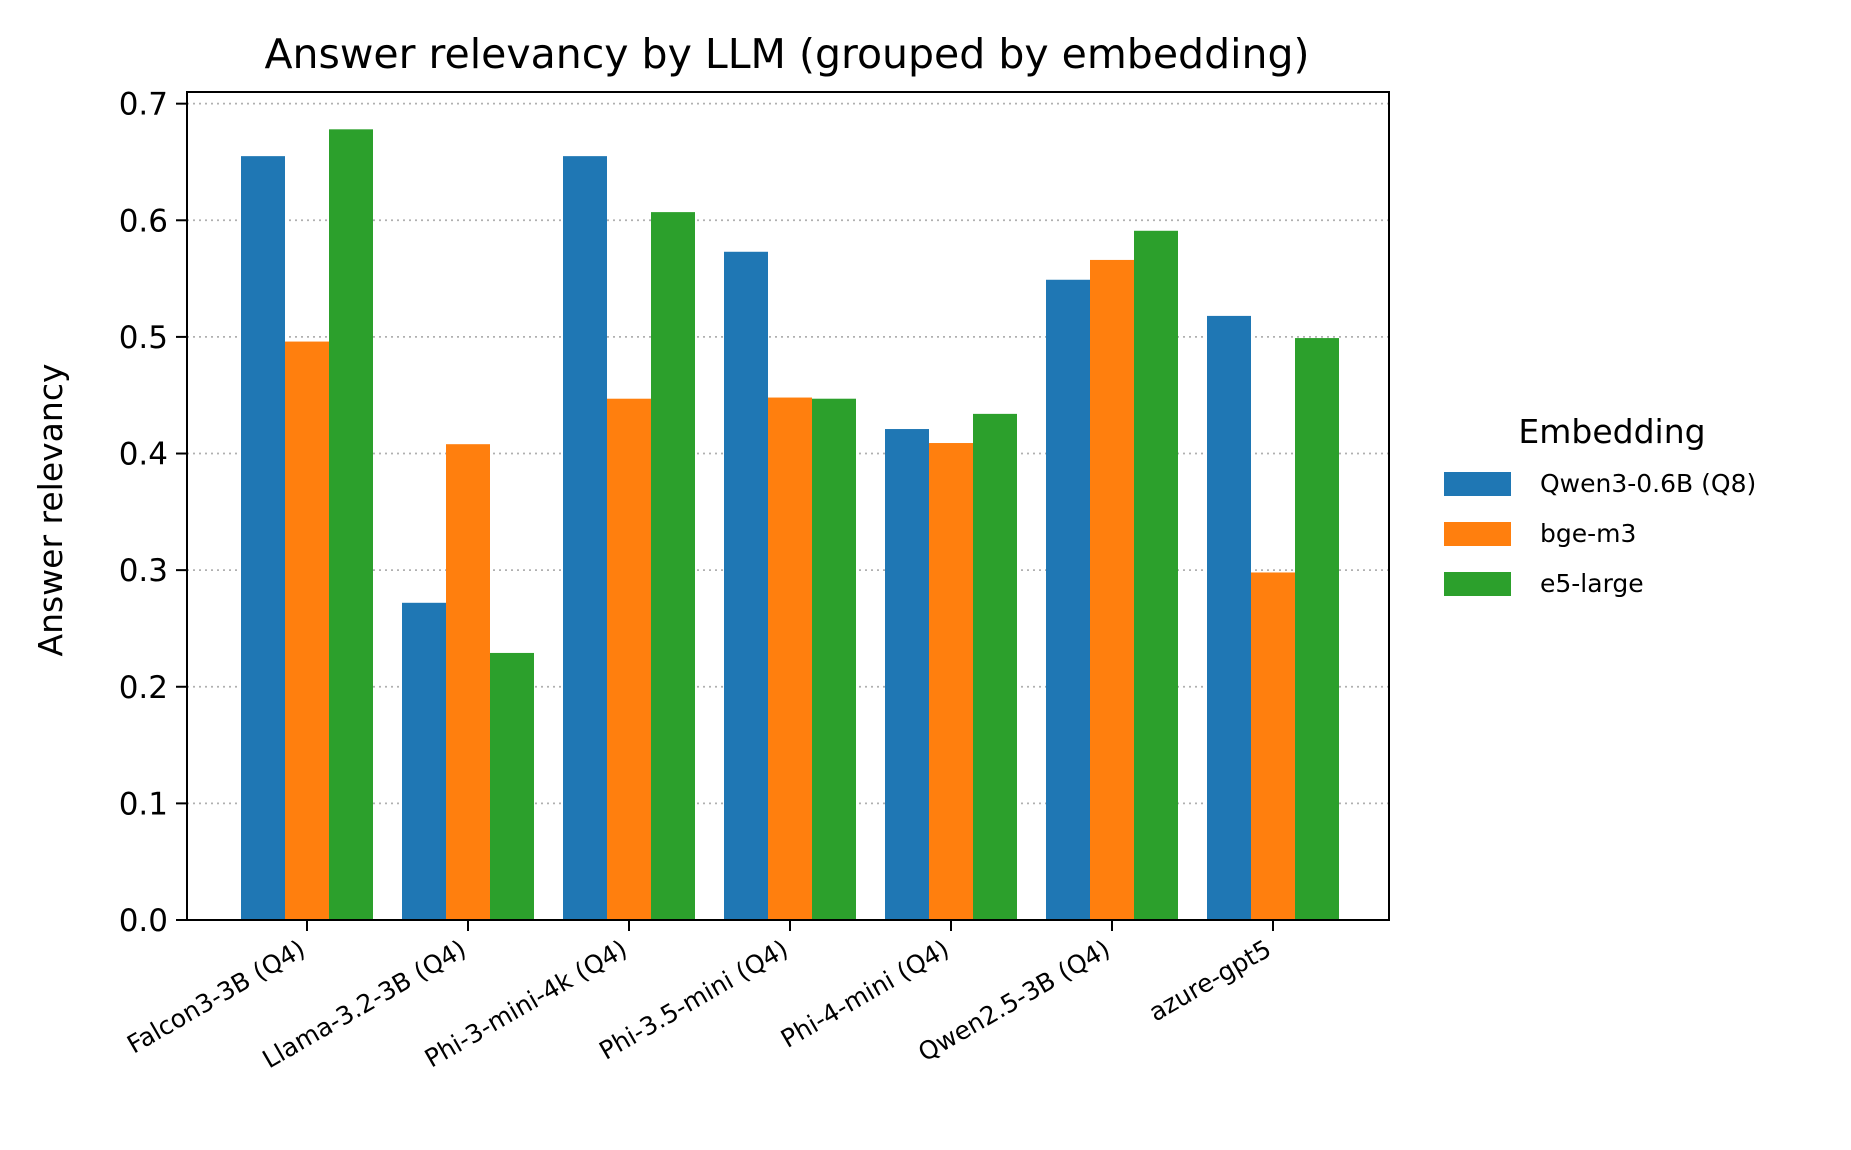 Image resolution: width=1851 pixels, height=1150 pixels. Describe the element at coordinates (143, 921) in the screenshot. I see `y-tick-label: 0.0` at that location.